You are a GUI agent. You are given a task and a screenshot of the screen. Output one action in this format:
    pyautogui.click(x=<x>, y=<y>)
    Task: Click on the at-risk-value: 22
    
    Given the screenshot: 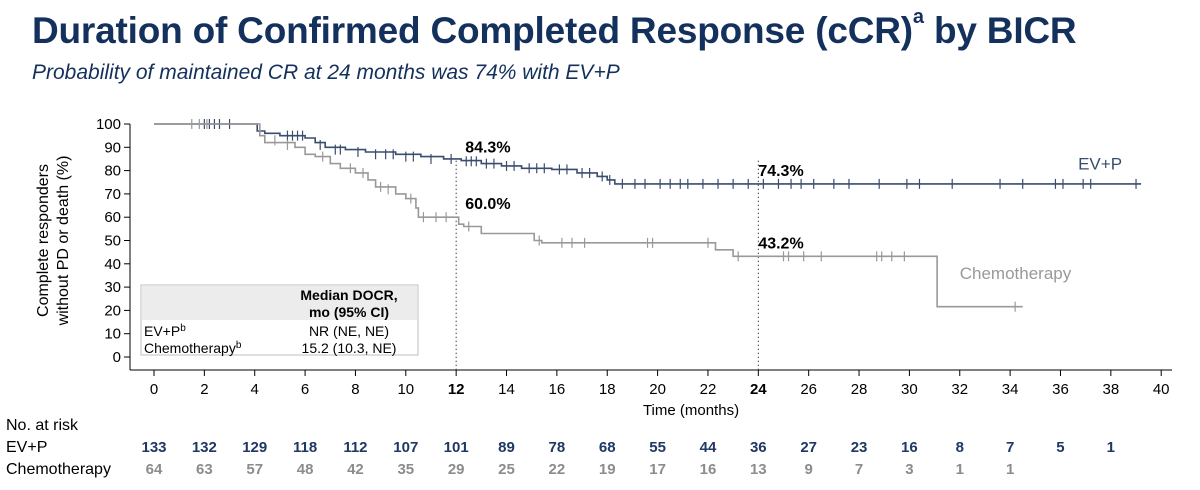 What is the action you would take?
    pyautogui.click(x=557, y=469)
    